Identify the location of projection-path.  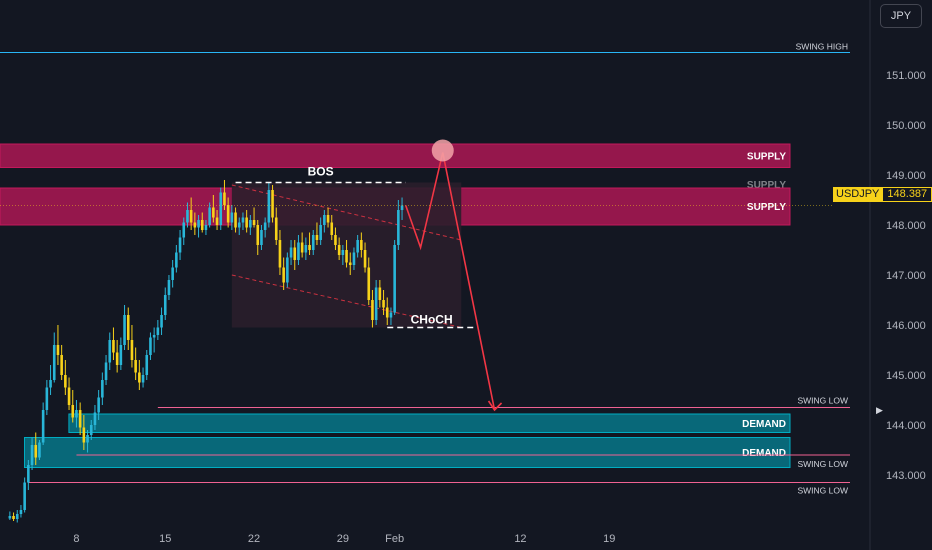
(450, 281).